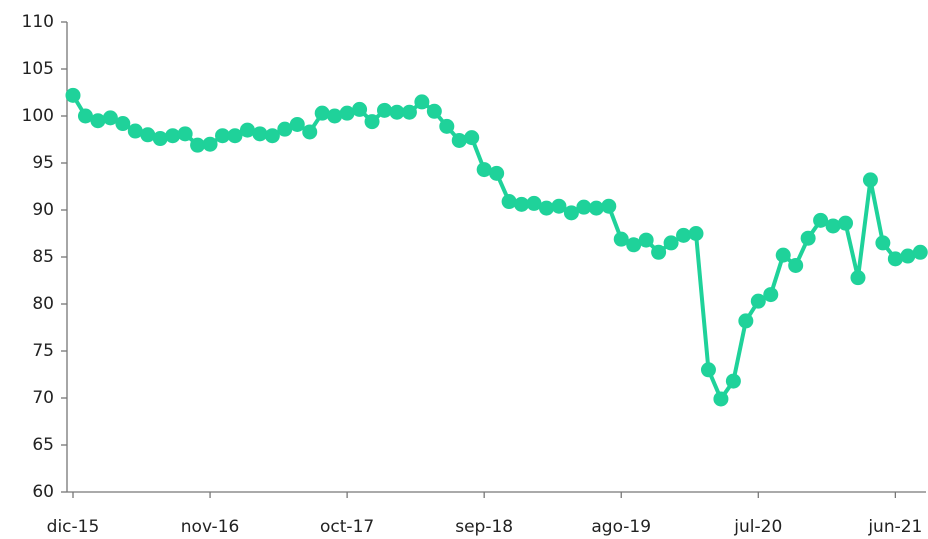 This screenshot has height=539, width=928. I want to click on x-tick-label: oct-17, so click(347, 527).